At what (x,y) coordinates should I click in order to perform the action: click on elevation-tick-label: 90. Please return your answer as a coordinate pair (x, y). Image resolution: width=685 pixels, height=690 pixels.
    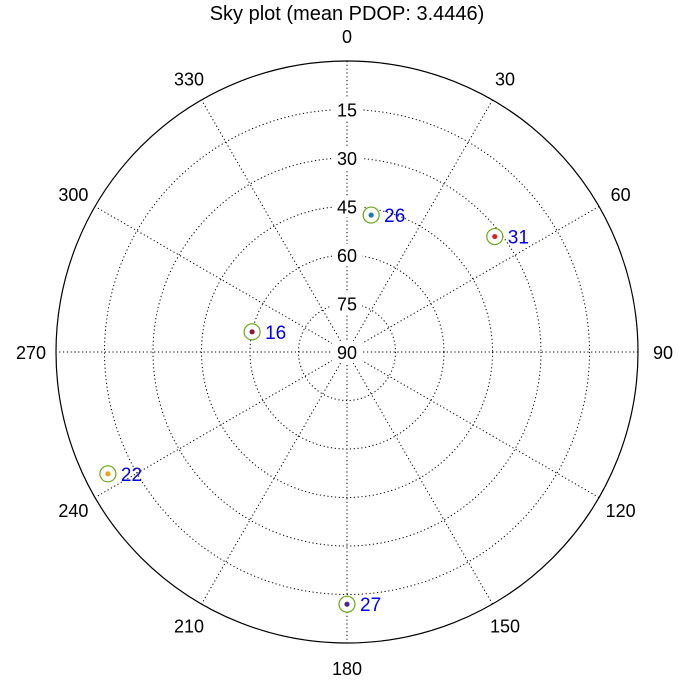
    Looking at the image, I should click on (347, 353).